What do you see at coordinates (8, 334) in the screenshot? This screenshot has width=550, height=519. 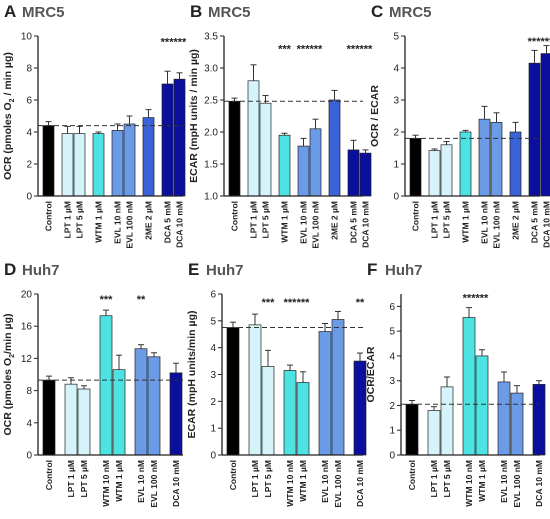 I see `y-axis-label-part: /min µg)` at bounding box center [8, 334].